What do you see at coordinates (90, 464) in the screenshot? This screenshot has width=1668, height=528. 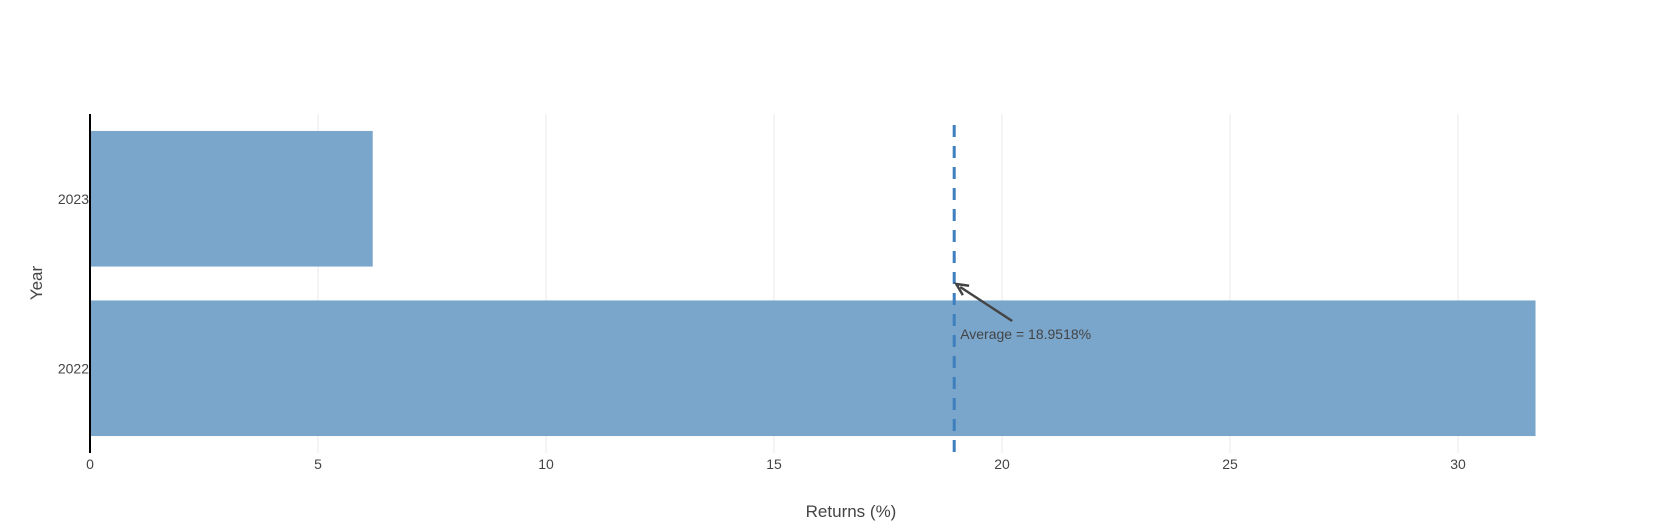 I see `x-tick-label: 0` at bounding box center [90, 464].